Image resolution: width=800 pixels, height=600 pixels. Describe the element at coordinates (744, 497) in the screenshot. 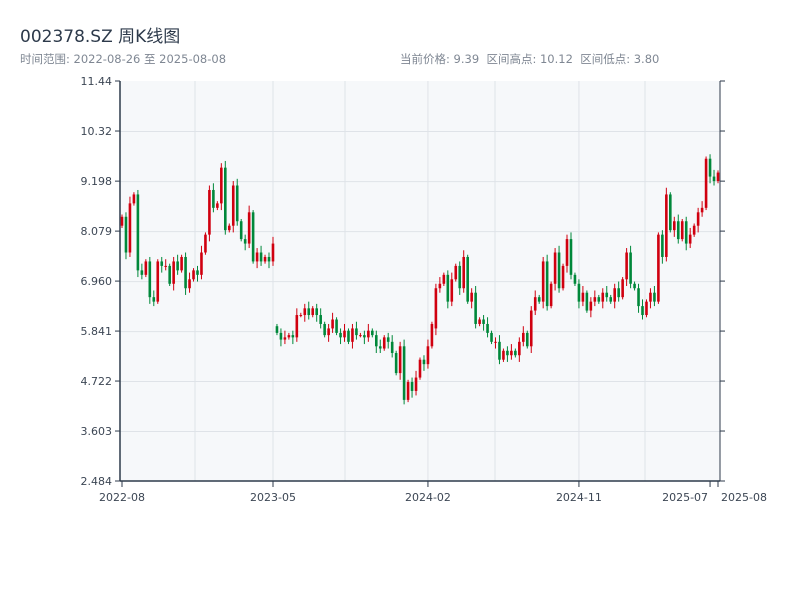

I see `x-tick-label: 2025-08` at that location.